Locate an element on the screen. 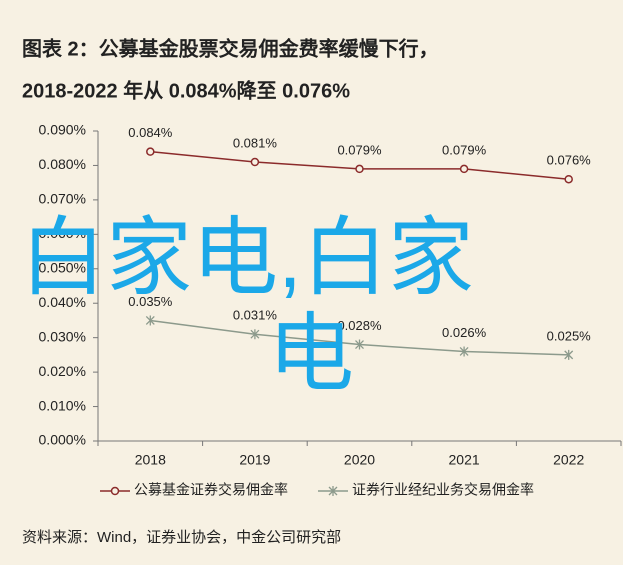  y-tick-label: 0.050% is located at coordinates (62, 267).